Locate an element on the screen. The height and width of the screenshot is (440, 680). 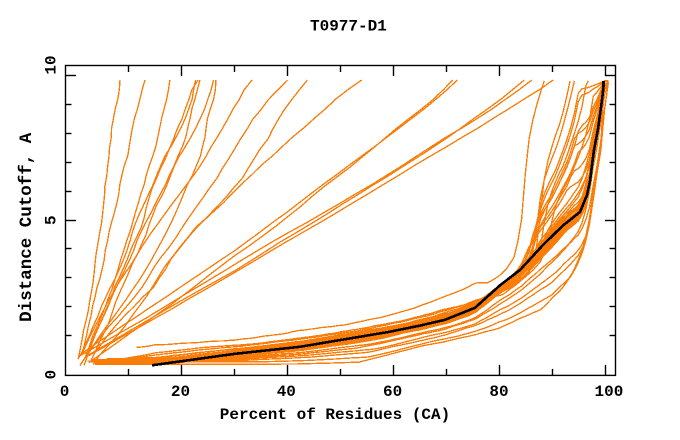
svg-text: 60 is located at coordinates (392, 392).